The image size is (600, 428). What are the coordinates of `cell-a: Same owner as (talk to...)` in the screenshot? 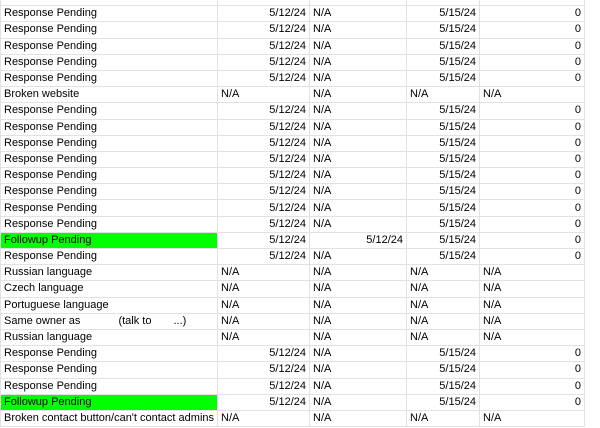 It's located at (109, 321).